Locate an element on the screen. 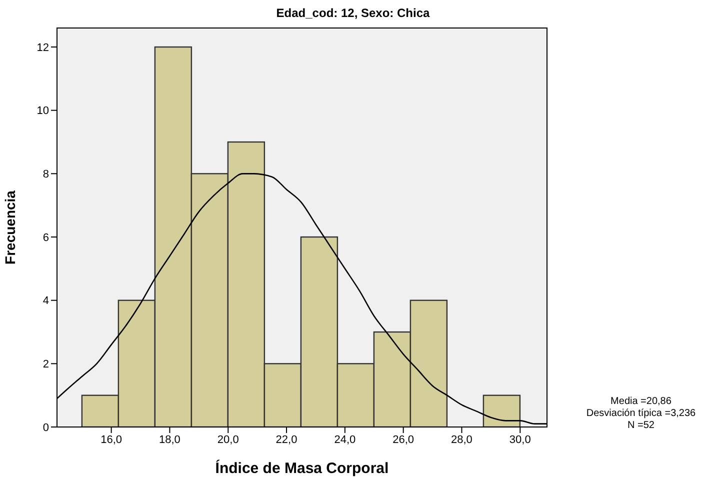 This screenshot has height=477, width=721. text: Media =20,86 is located at coordinates (641, 402).